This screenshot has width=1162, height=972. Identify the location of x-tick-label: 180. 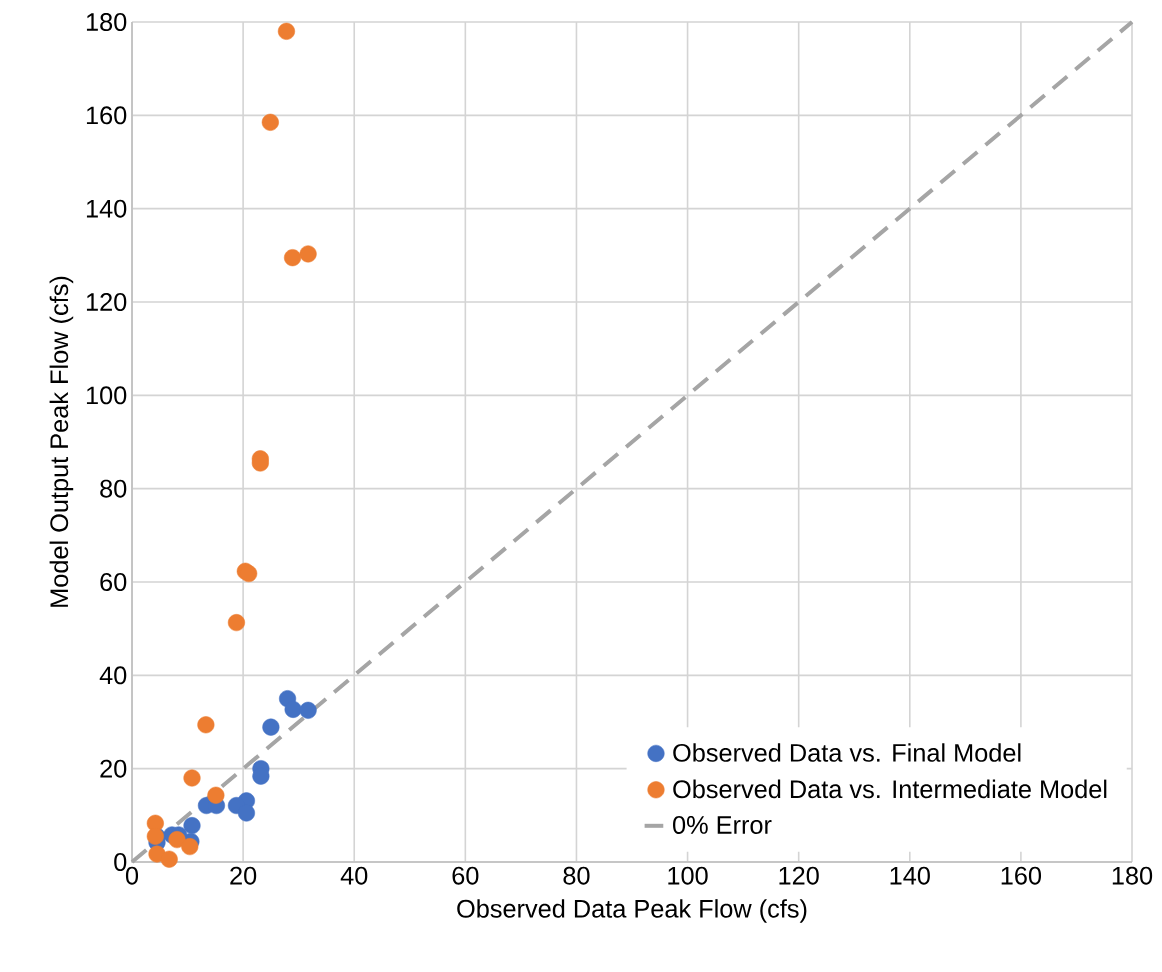
(1132, 875).